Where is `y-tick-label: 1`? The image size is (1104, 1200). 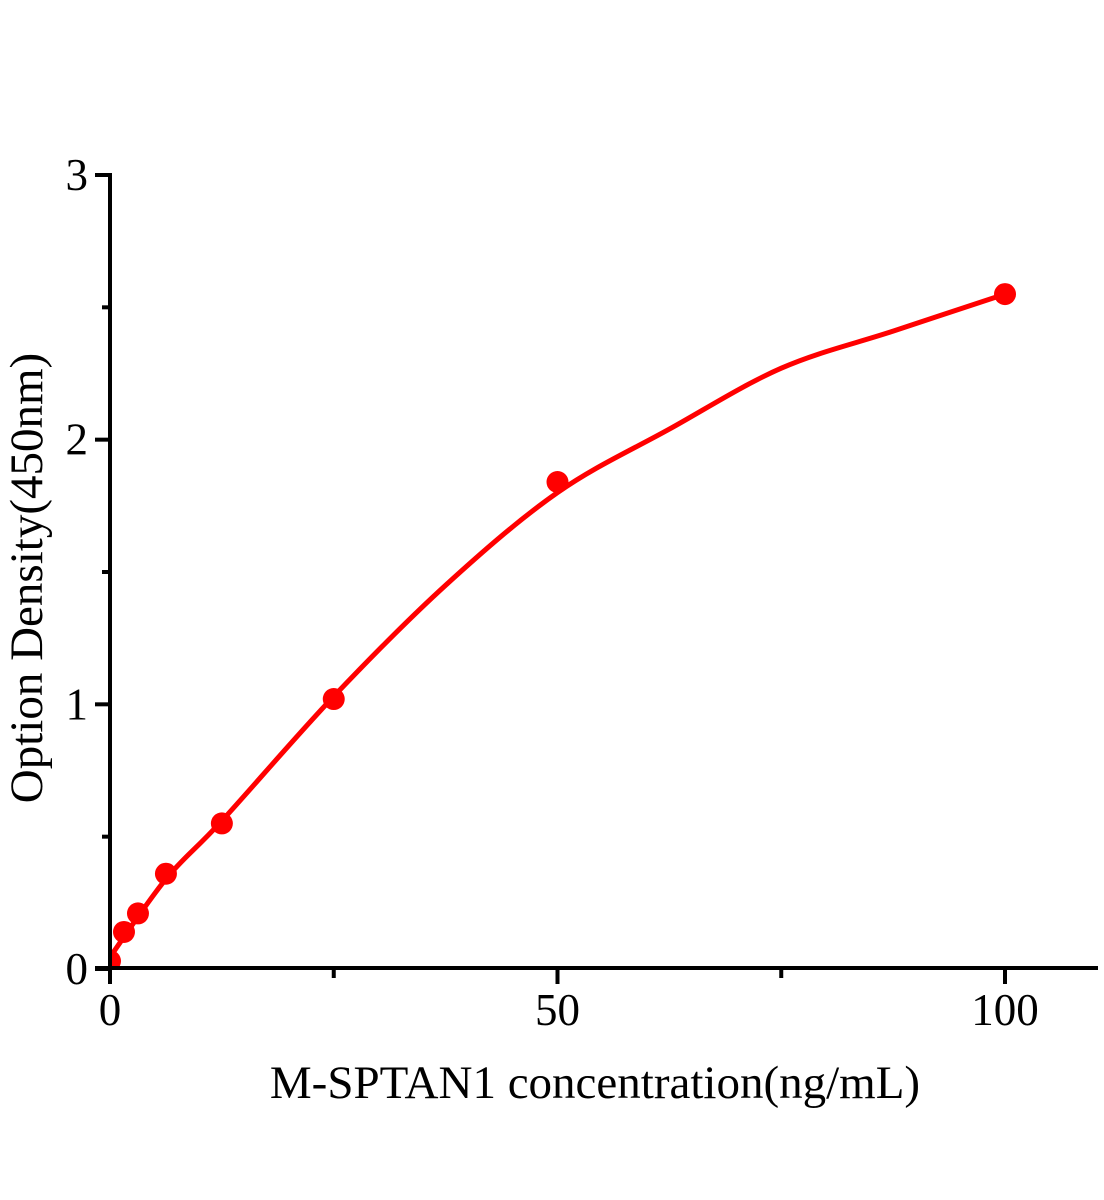
y-tick-label: 1 is located at coordinates (77, 704).